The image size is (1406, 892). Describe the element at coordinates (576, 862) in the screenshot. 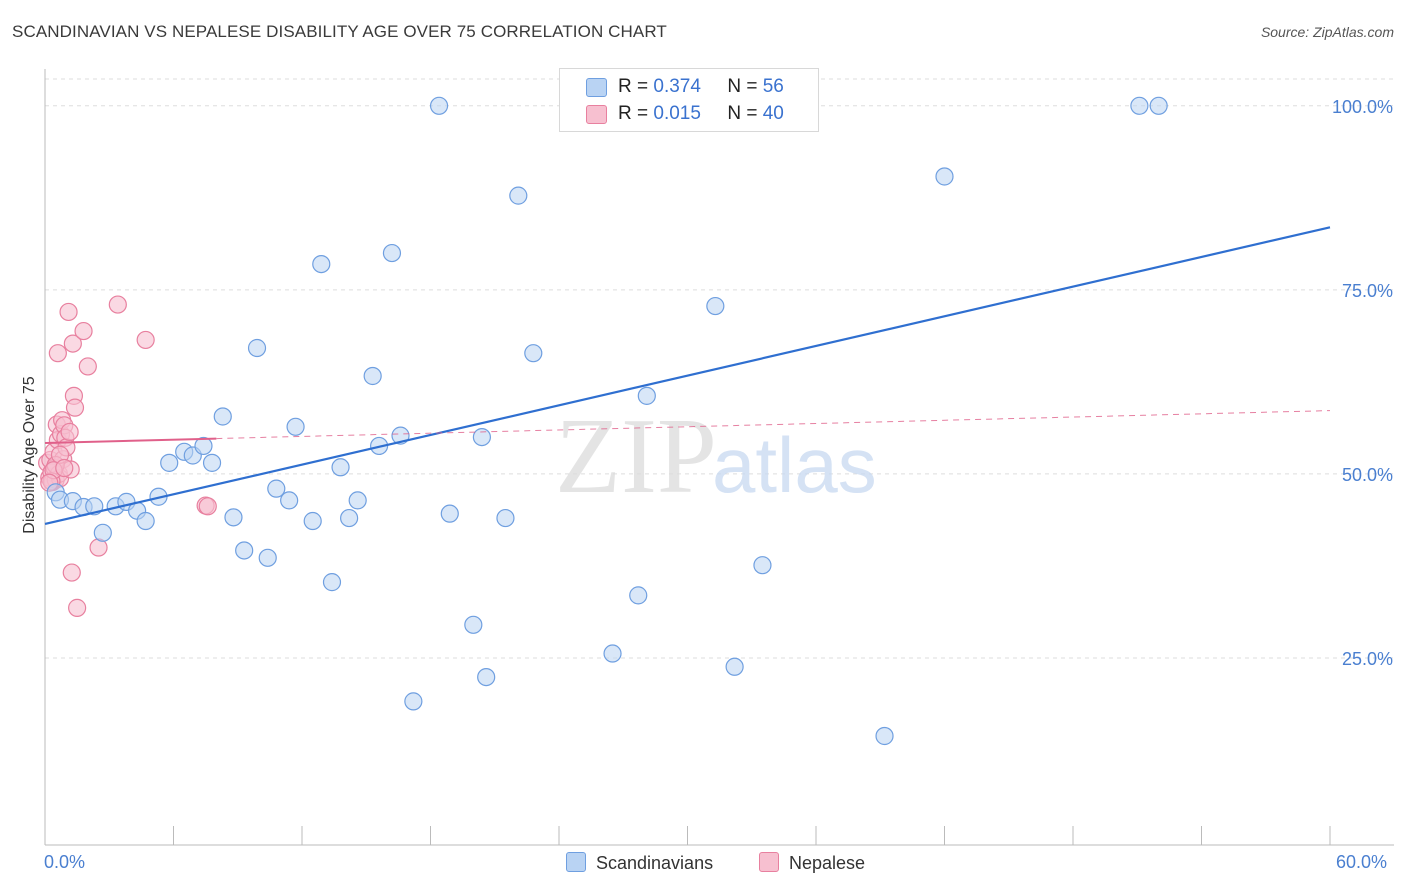

I see `bottom-legend-swatch-blue` at that location.